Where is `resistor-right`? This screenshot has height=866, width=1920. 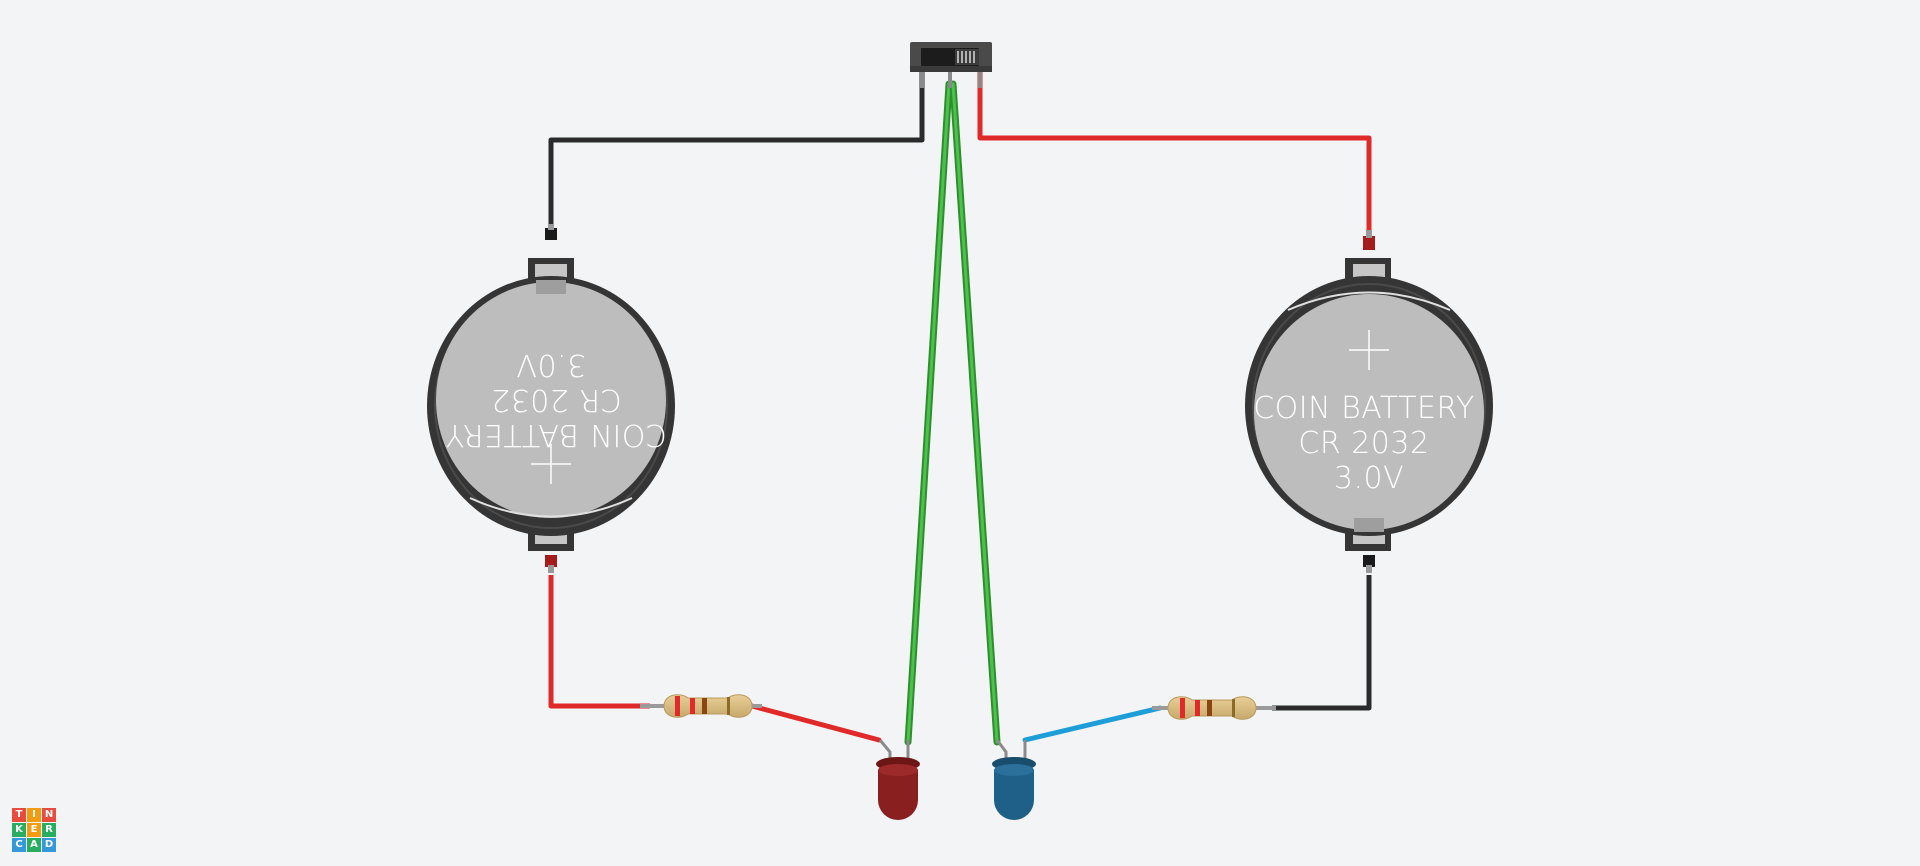
resistor-right is located at coordinates (1214, 708).